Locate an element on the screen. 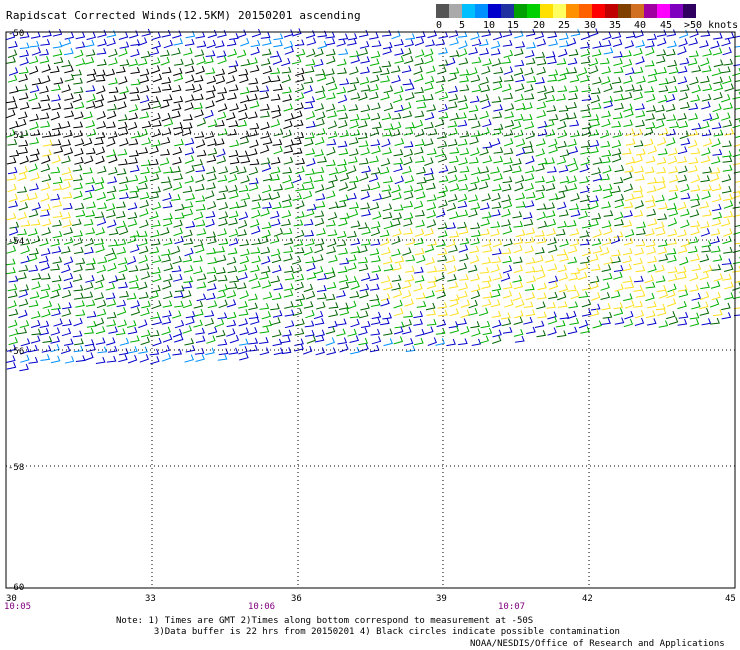 This screenshot has height=650, width=740. lat-label: -60 is located at coordinates (16, 588).